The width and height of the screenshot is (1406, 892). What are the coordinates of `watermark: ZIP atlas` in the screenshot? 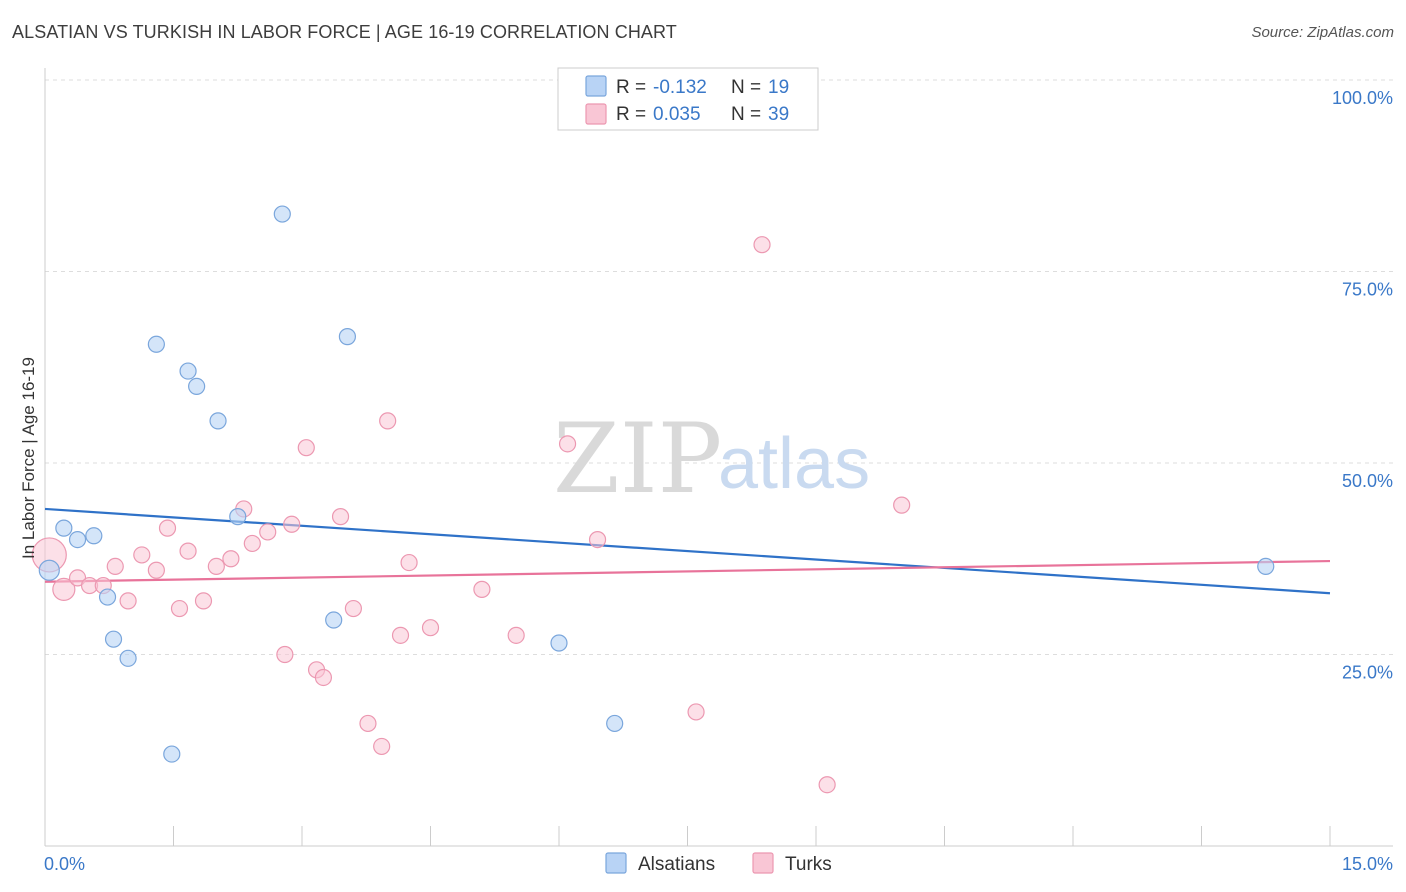 It's located at (711, 459).